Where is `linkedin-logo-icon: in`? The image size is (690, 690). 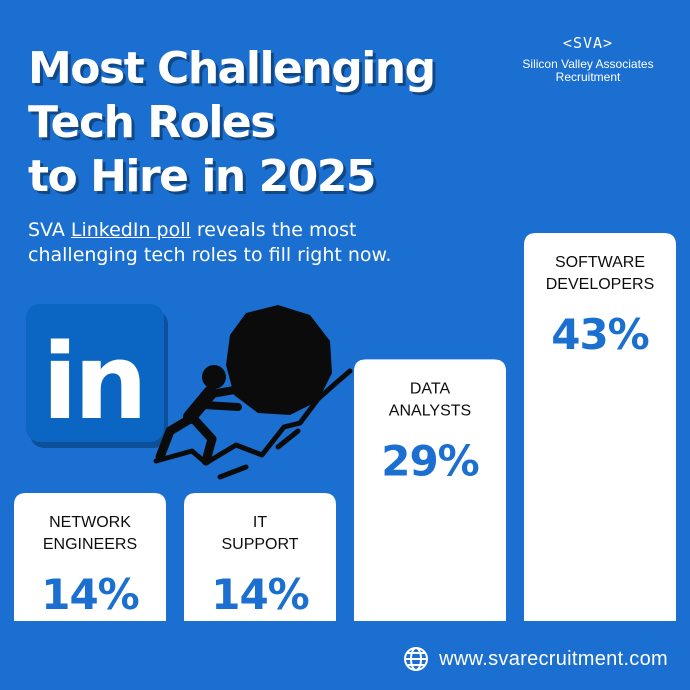
linkedin-logo-icon: in is located at coordinates (97, 376).